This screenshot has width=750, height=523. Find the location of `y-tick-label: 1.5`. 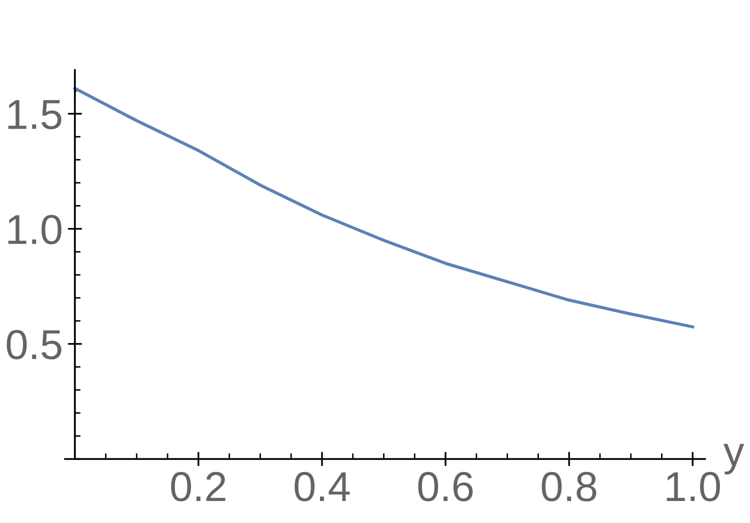

y-tick-label: 1.5 is located at coordinates (35, 115).